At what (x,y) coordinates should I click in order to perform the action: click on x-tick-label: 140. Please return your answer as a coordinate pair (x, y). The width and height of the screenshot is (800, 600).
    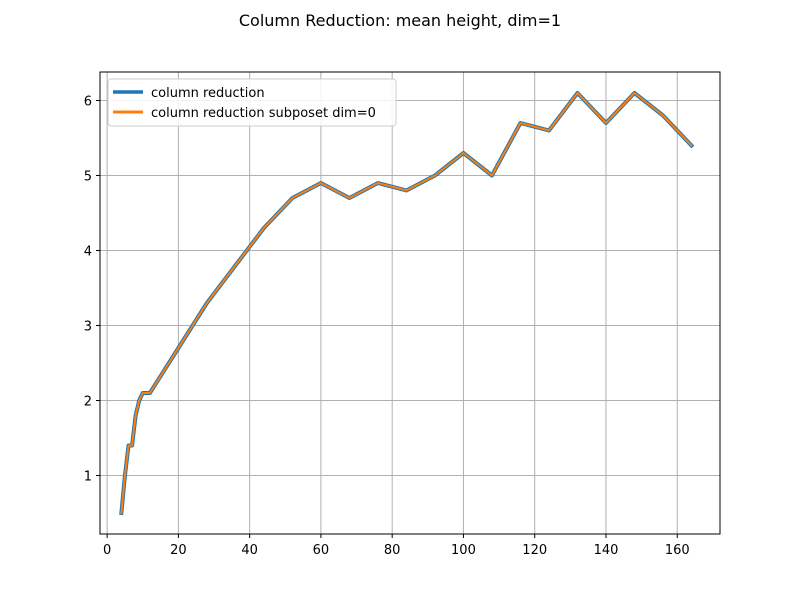
    Looking at the image, I should click on (606, 550).